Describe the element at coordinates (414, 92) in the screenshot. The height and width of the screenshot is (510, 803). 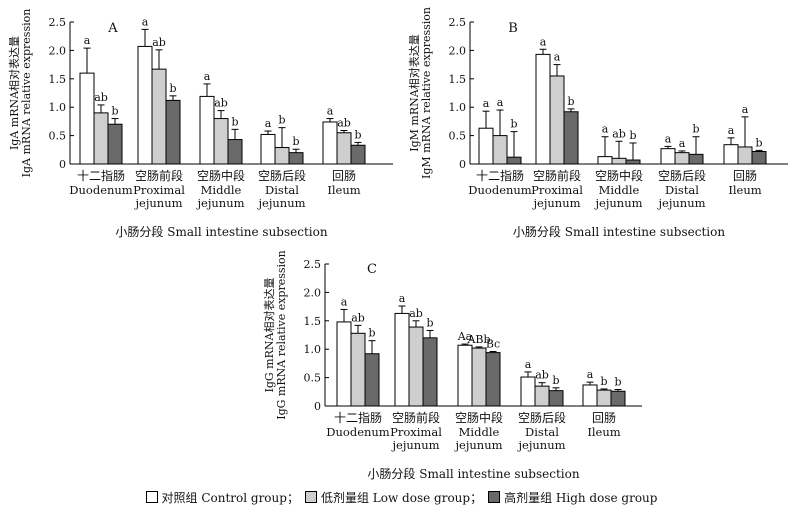
I see `y-axis-title-cn: IgM mRNA相对表达量` at that location.